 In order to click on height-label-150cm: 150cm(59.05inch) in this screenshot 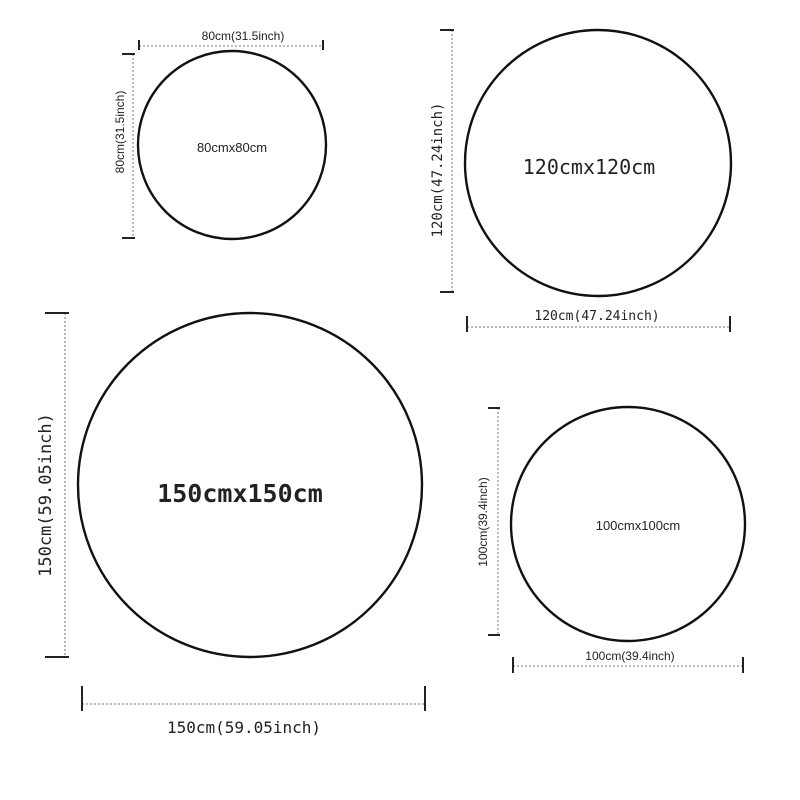, I will do `click(46, 495)`.